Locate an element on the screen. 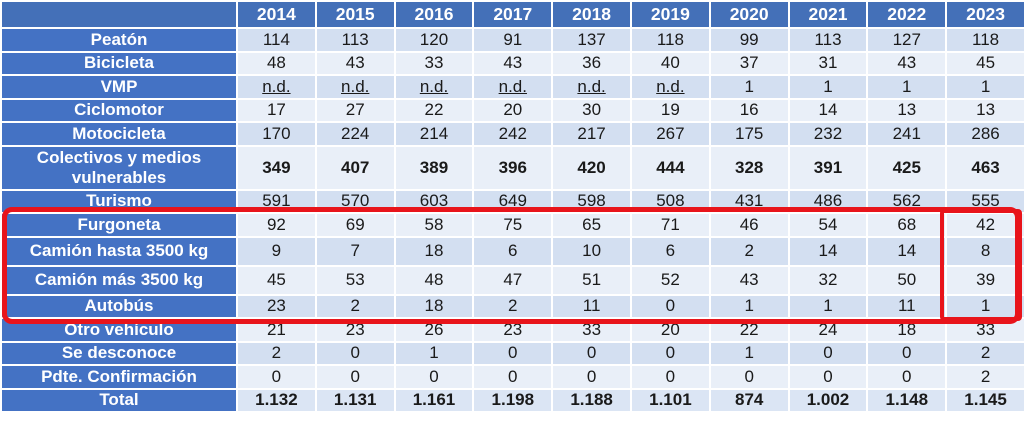  row-label: Furgoneta is located at coordinates (119, 225).